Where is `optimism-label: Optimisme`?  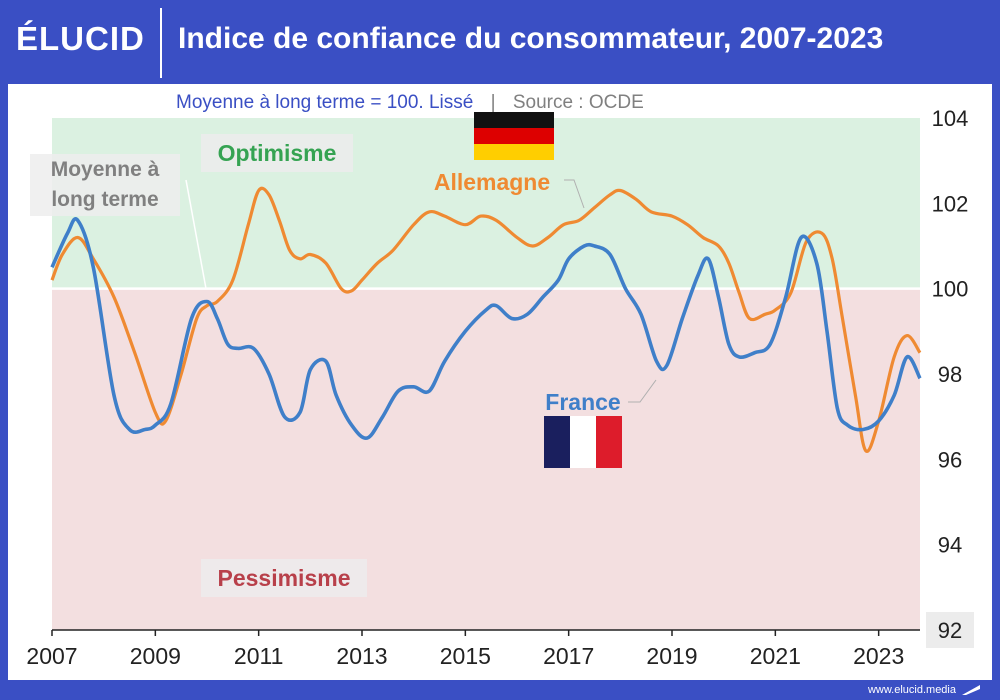
optimism-label: Optimisme is located at coordinates (277, 153).